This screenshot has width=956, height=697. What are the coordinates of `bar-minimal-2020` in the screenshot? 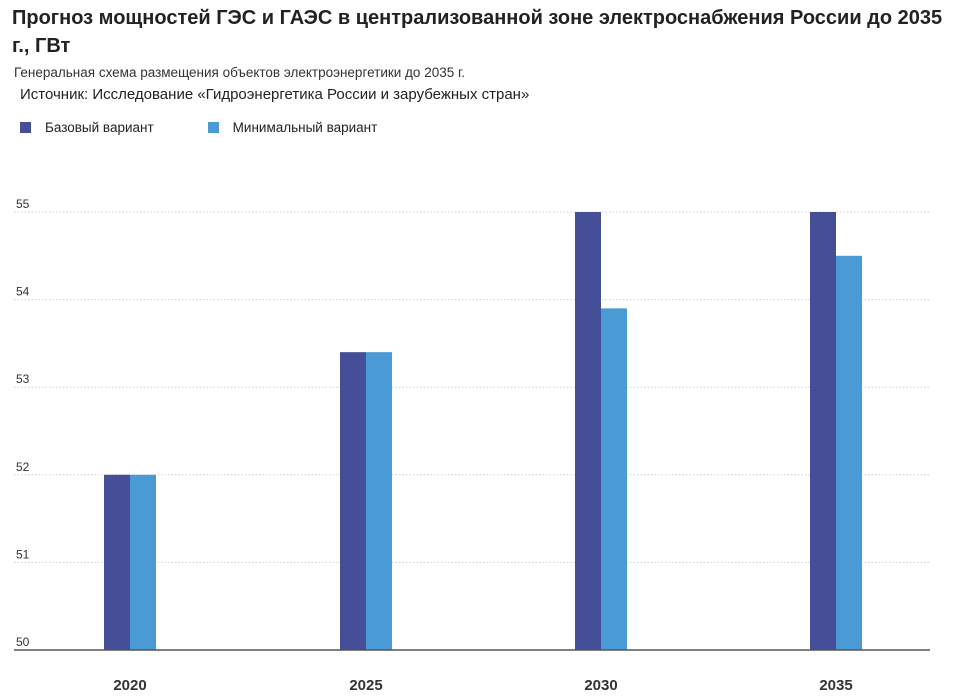 It's located at (143, 562).